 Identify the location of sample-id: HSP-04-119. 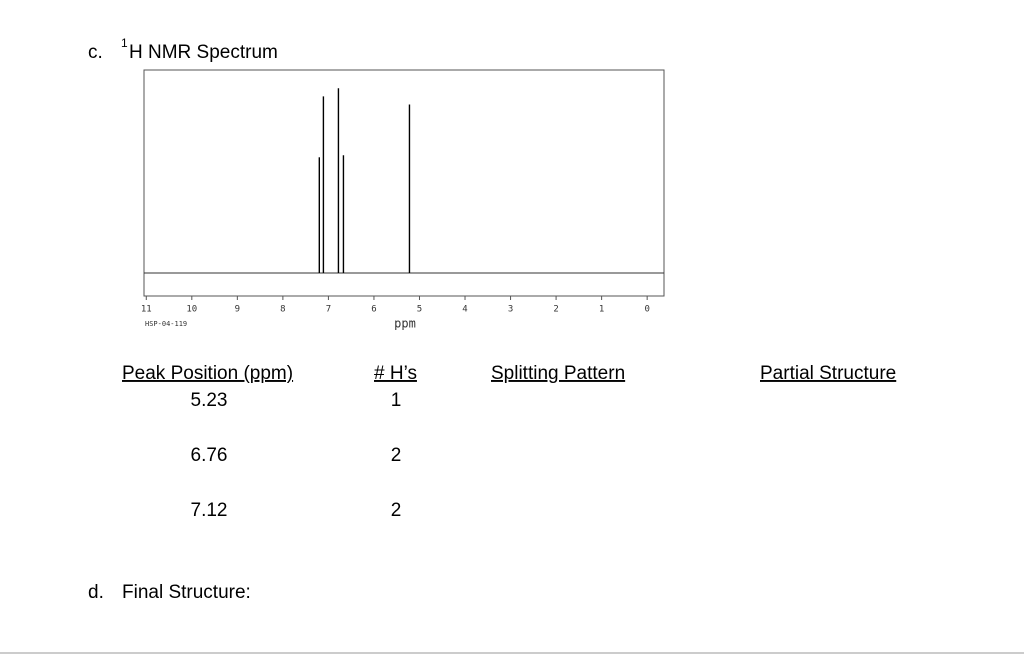
(166, 324).